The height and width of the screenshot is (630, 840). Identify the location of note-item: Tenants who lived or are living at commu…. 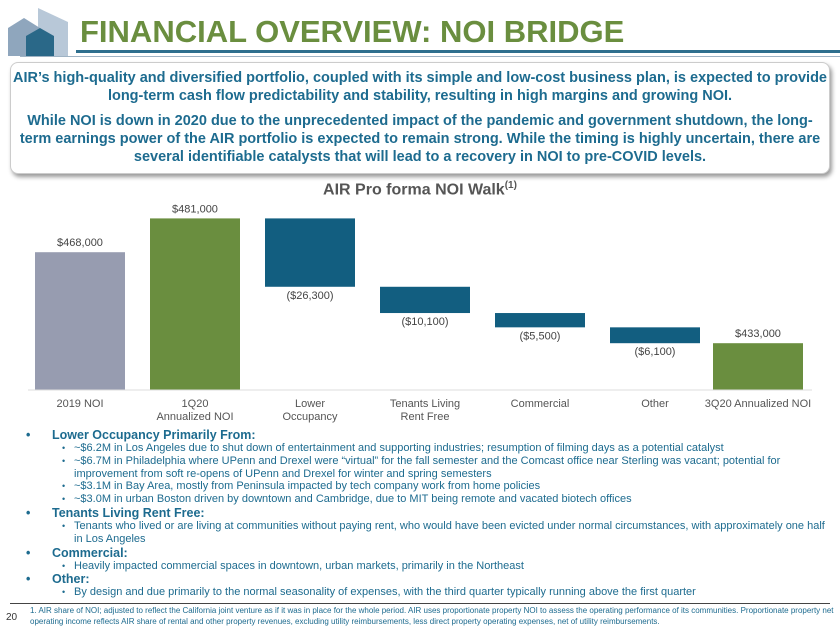
(431, 533).